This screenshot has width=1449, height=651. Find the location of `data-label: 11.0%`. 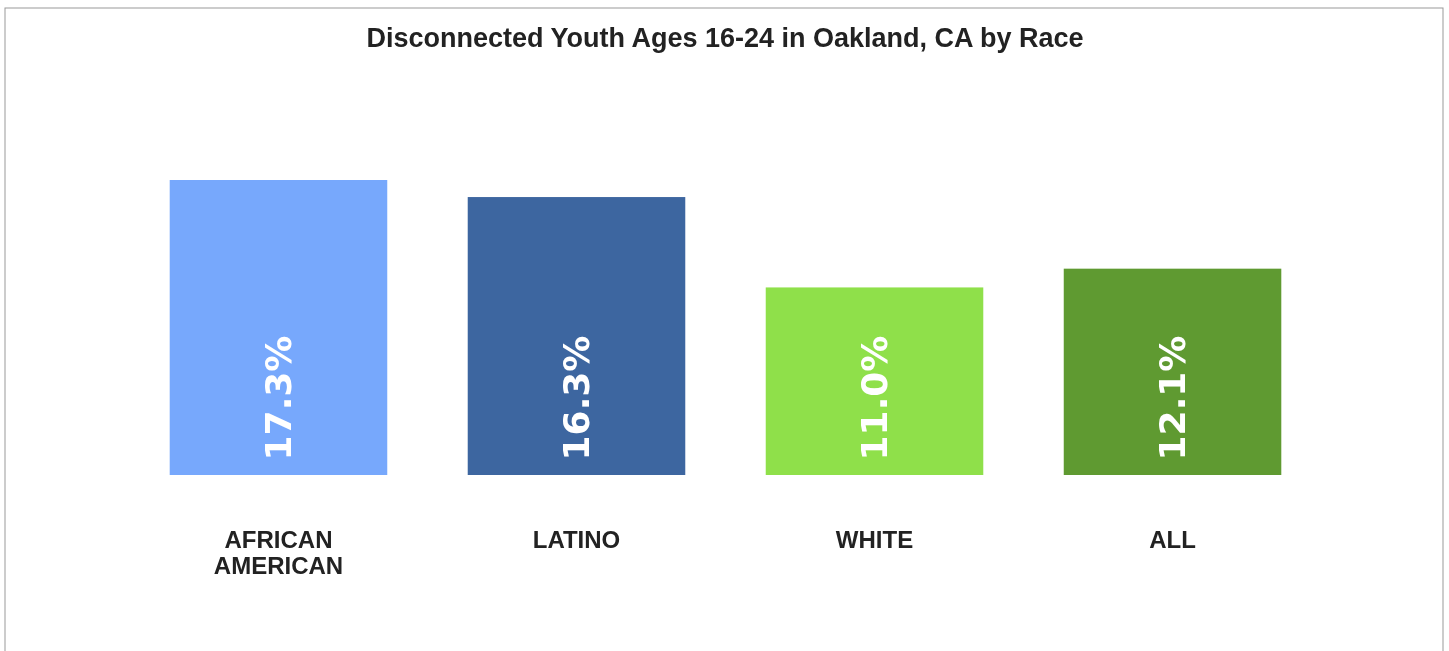

data-label: 11.0% is located at coordinates (875, 398).